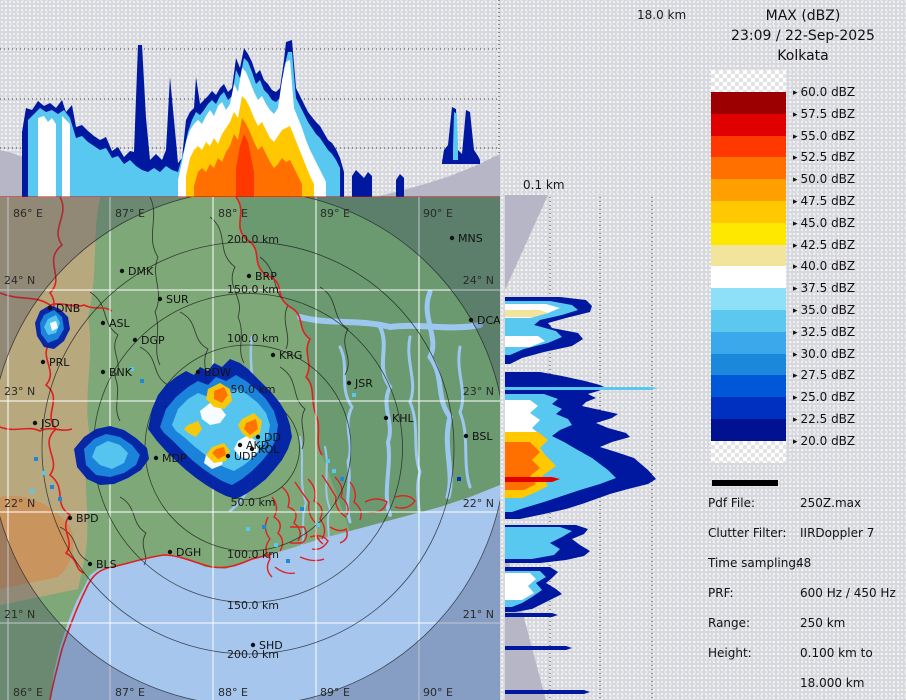 The height and width of the screenshot is (700, 906). Describe the element at coordinates (249, 276) in the screenshot. I see `city-marker-BRP` at that location.